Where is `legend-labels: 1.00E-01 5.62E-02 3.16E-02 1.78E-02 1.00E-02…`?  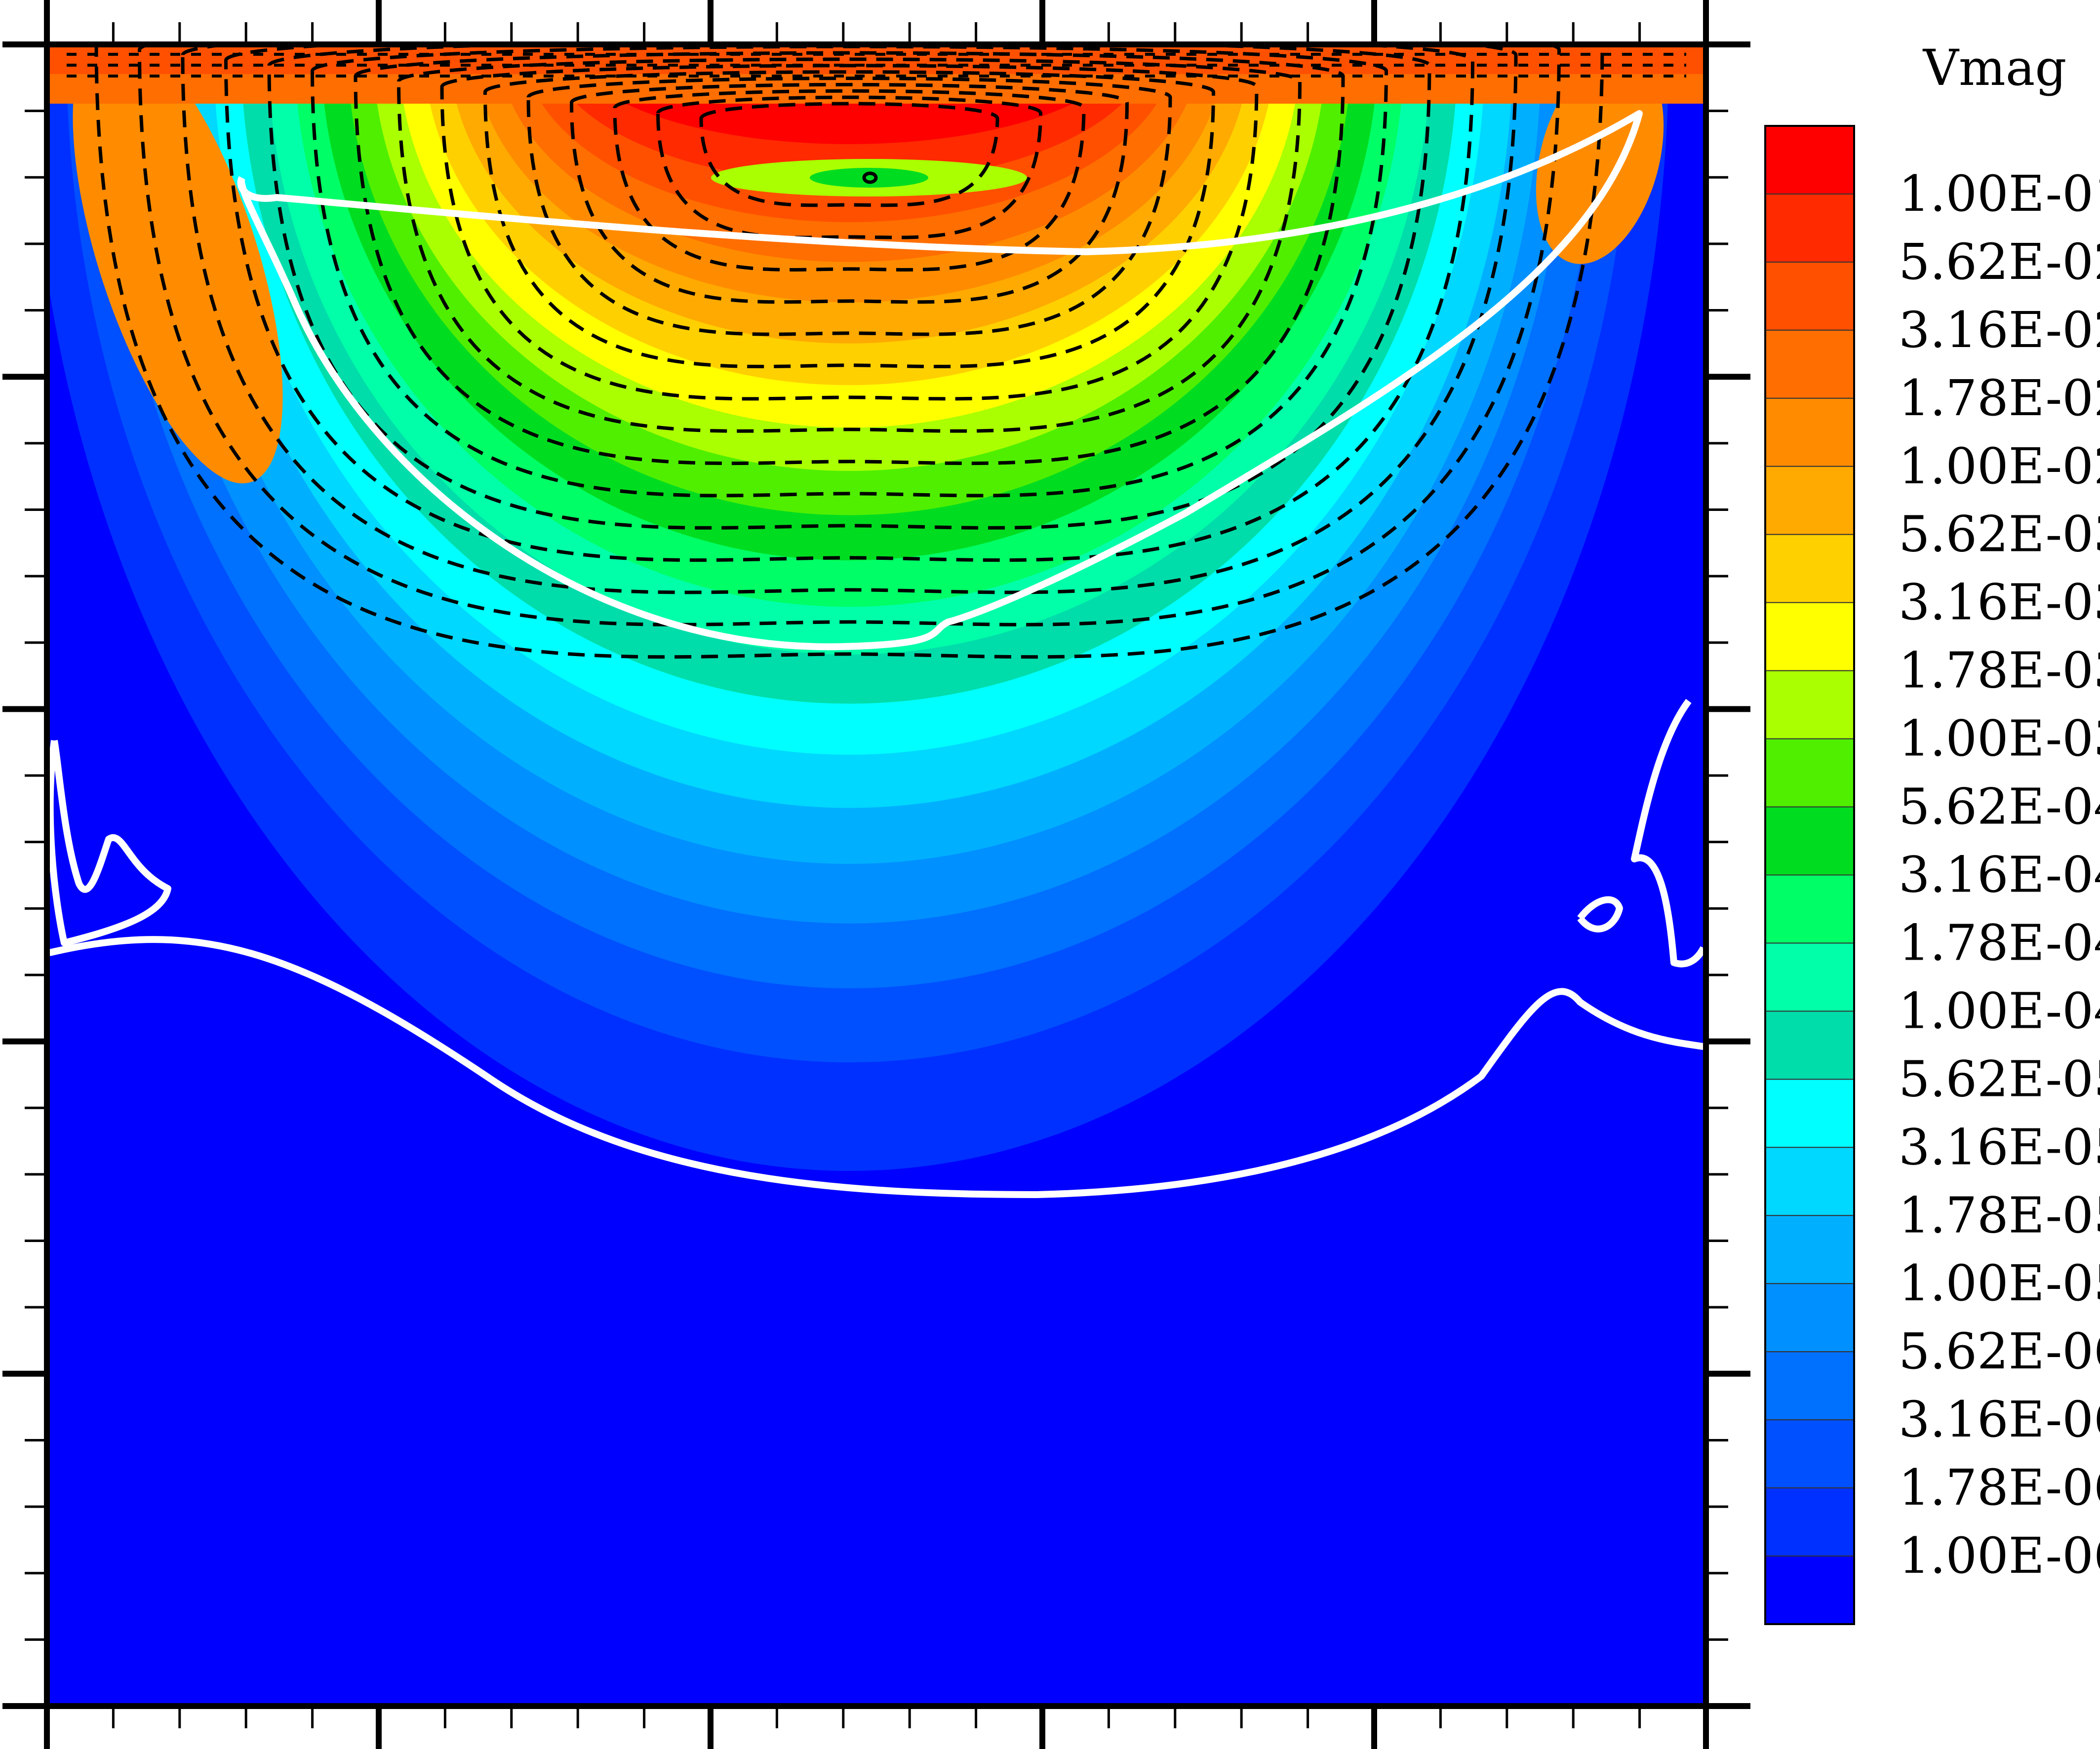
legend-labels: 1.00E-01 5.62E-02 3.16E-02 1.78E-02 1.00E-02… is located at coordinates (1999, 875).